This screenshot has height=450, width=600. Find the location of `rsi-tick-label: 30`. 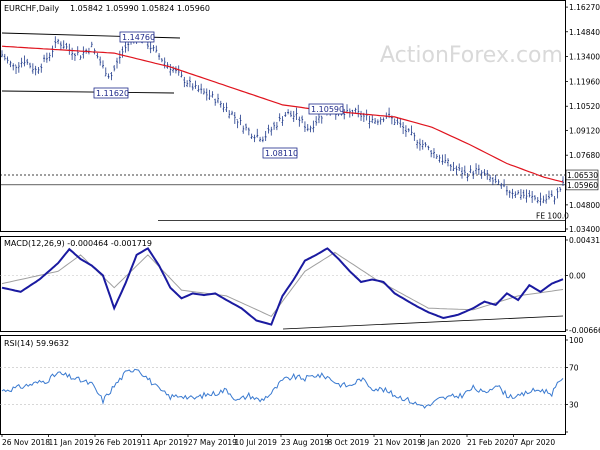

rsi-tick-label: 30 is located at coordinates (574, 404).